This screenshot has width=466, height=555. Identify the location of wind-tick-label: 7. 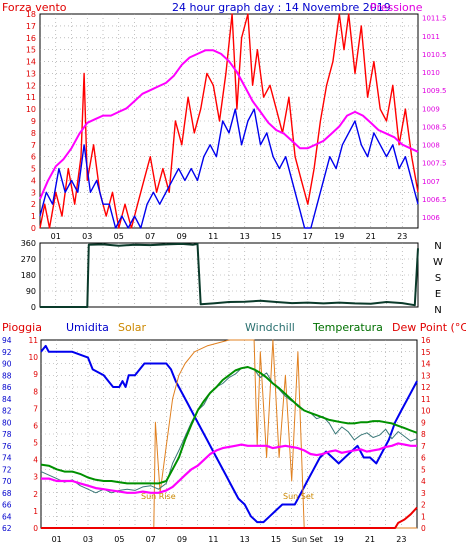
(33, 145).